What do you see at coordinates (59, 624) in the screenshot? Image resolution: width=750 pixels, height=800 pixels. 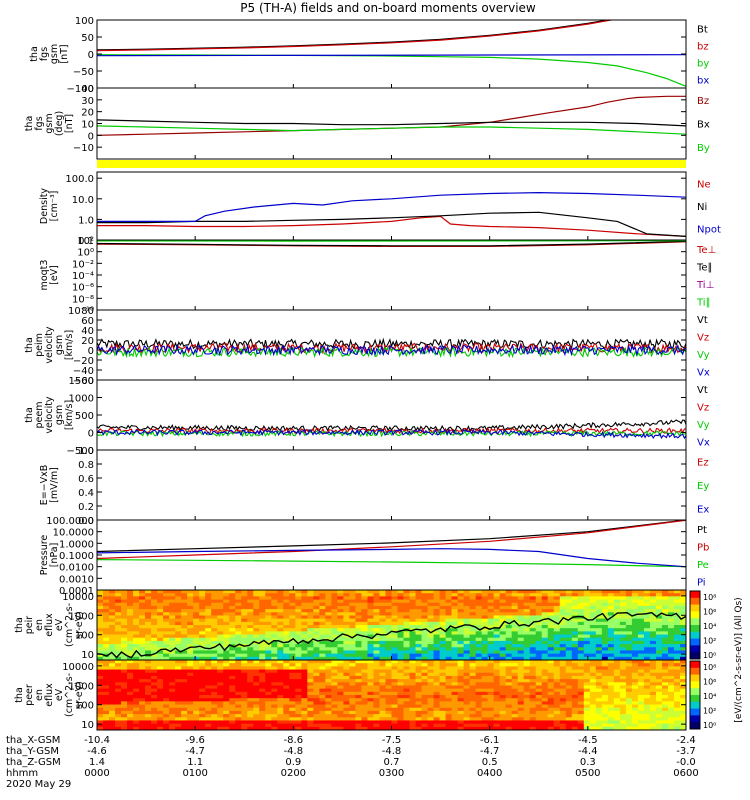 I see `y-axis-title: eV` at bounding box center [59, 624].